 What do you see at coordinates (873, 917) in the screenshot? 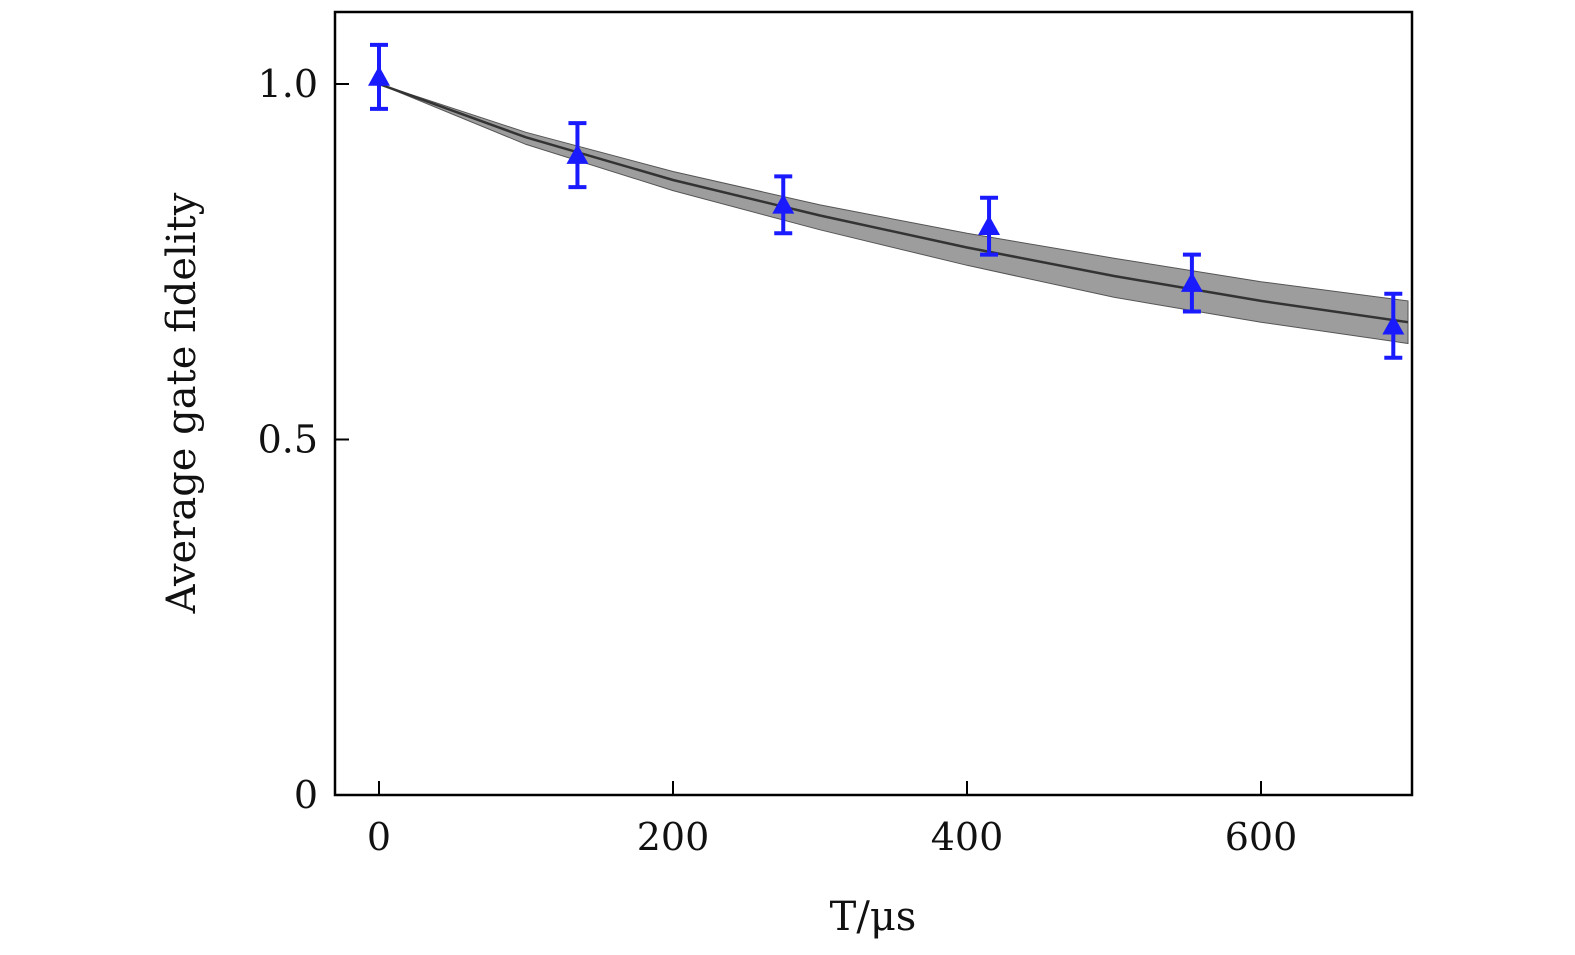
I see `x-axis-title: T/μs` at bounding box center [873, 917].